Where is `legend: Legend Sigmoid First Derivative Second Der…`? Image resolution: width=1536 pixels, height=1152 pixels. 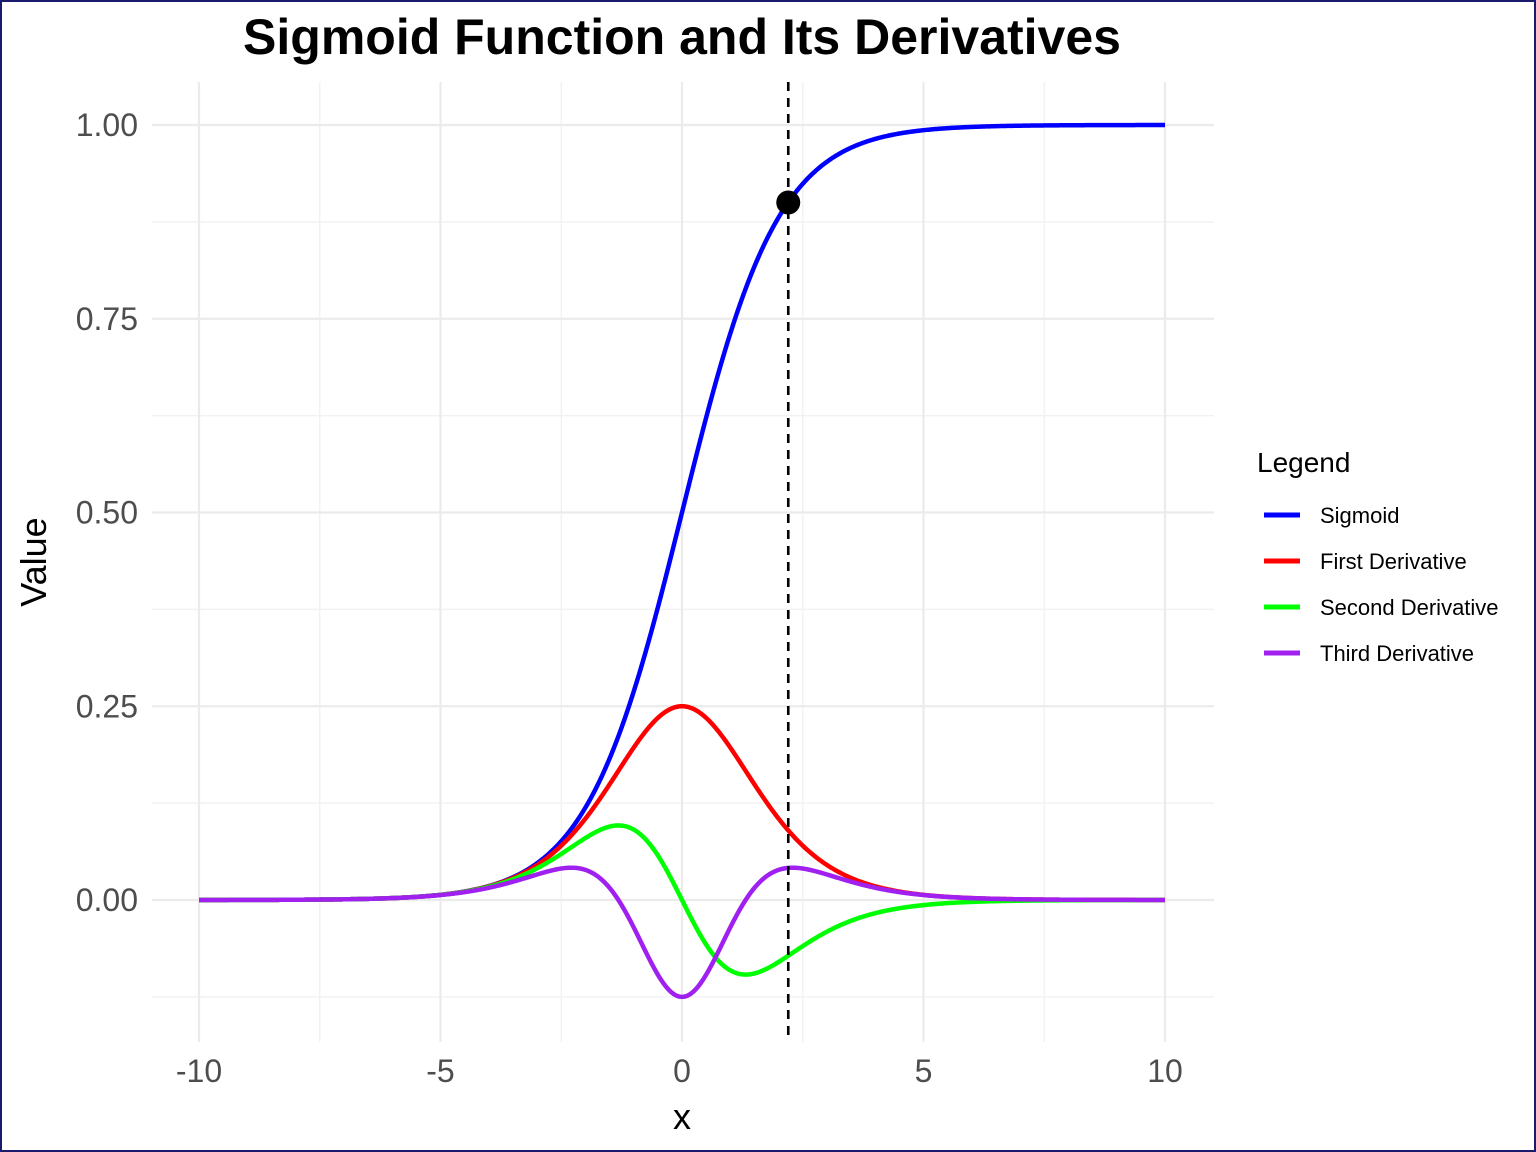
legend: Legend Sigmoid First Derivative Second Der… is located at coordinates (1378, 556).